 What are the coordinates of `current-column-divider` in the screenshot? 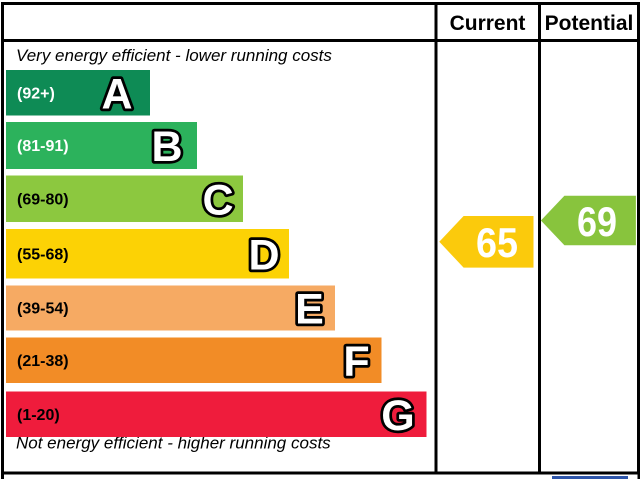 It's located at (436, 238).